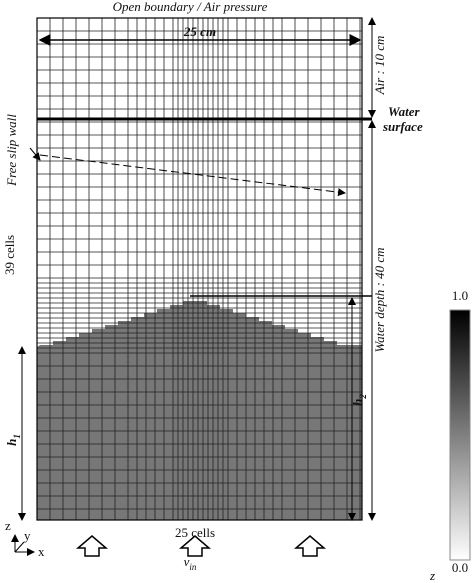 The height and width of the screenshot is (583, 474). Describe the element at coordinates (190, 563) in the screenshot. I see `vin-label: vin` at that location.